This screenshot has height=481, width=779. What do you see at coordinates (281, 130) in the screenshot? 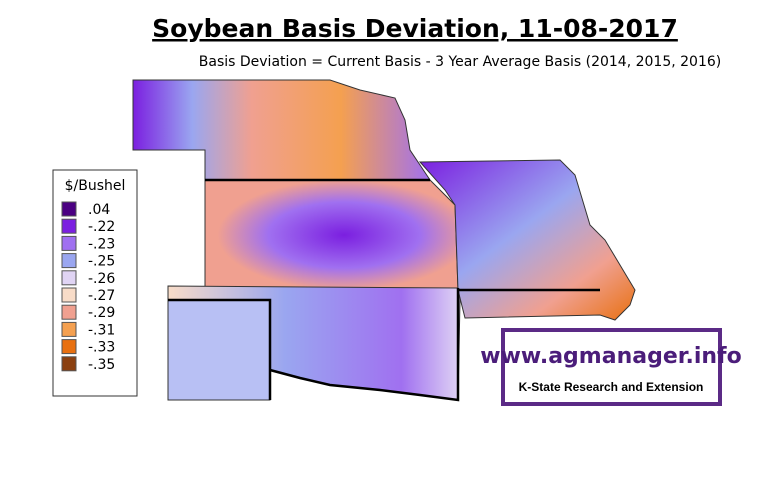
I see `state-nebraska` at bounding box center [281, 130].